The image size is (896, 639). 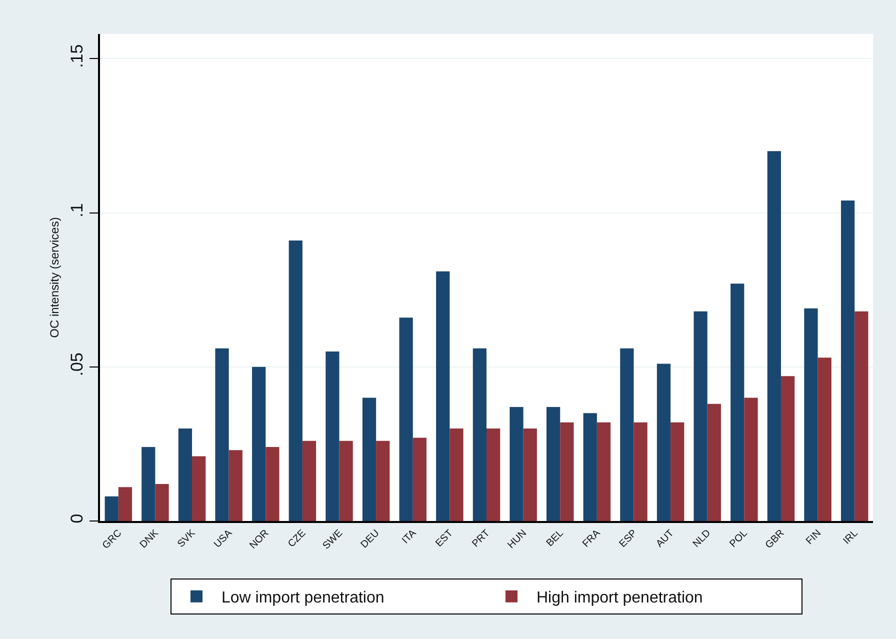 What do you see at coordinates (76, 519) in the screenshot?
I see `y-tick-label: 0` at bounding box center [76, 519].